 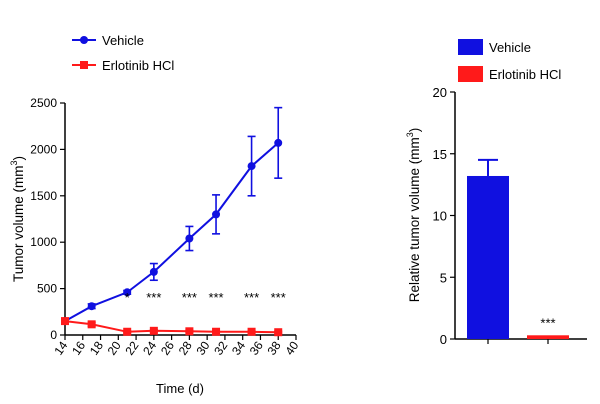 I want to click on legend-bar-vehicle-label: Vehicle, so click(x=510, y=47).